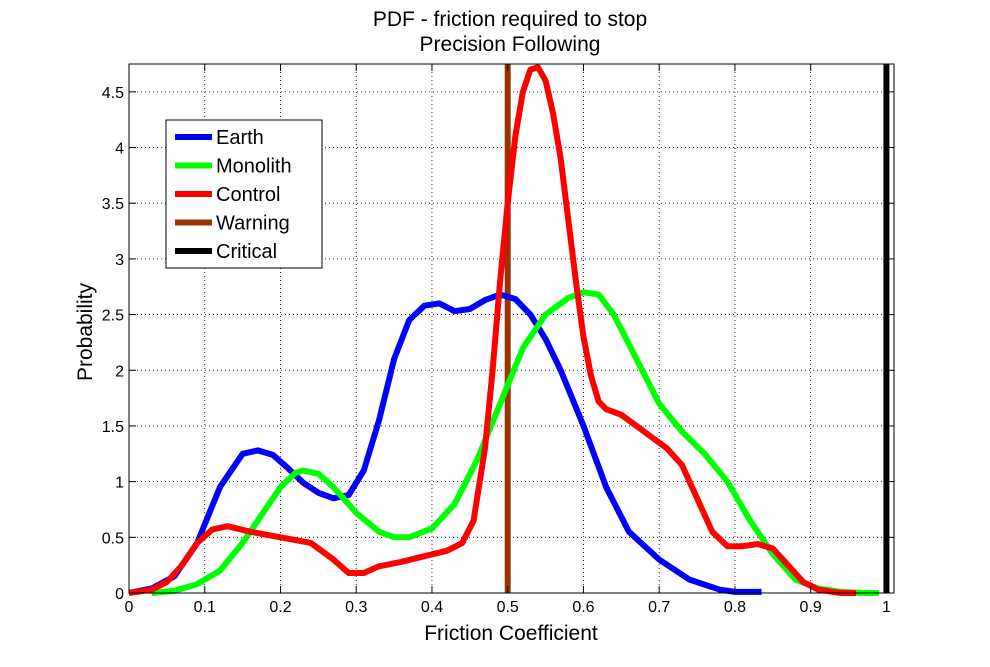 The height and width of the screenshot is (667, 990). Describe the element at coordinates (254, 167) in the screenshot. I see `legend-label-monolith: Monolith` at that location.